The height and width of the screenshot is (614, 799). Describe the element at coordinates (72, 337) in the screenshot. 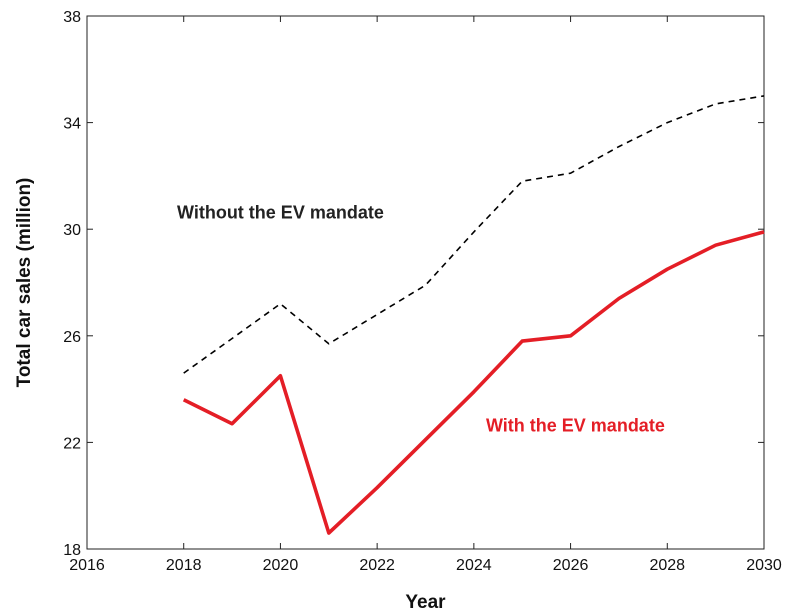

I see `y-tick-label: 26` at that location.